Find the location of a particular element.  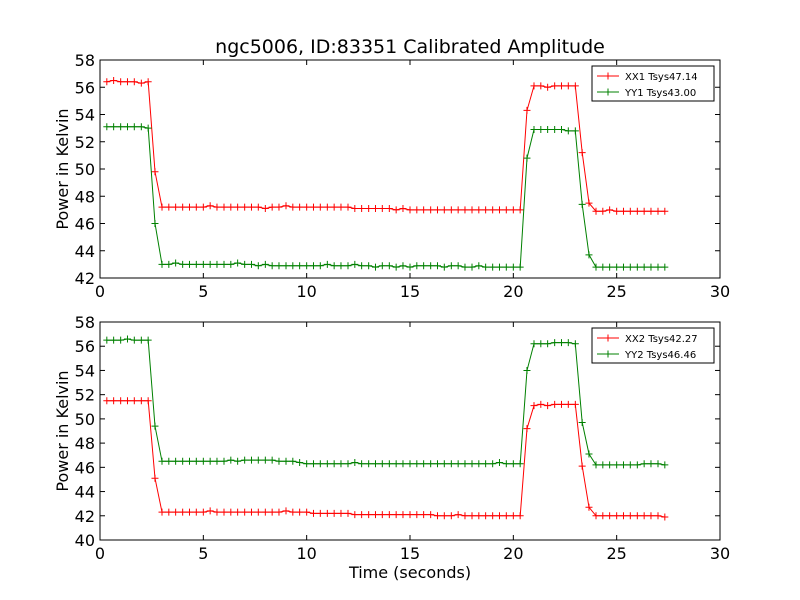

y-tick-label: 48 is located at coordinates (85, 196).